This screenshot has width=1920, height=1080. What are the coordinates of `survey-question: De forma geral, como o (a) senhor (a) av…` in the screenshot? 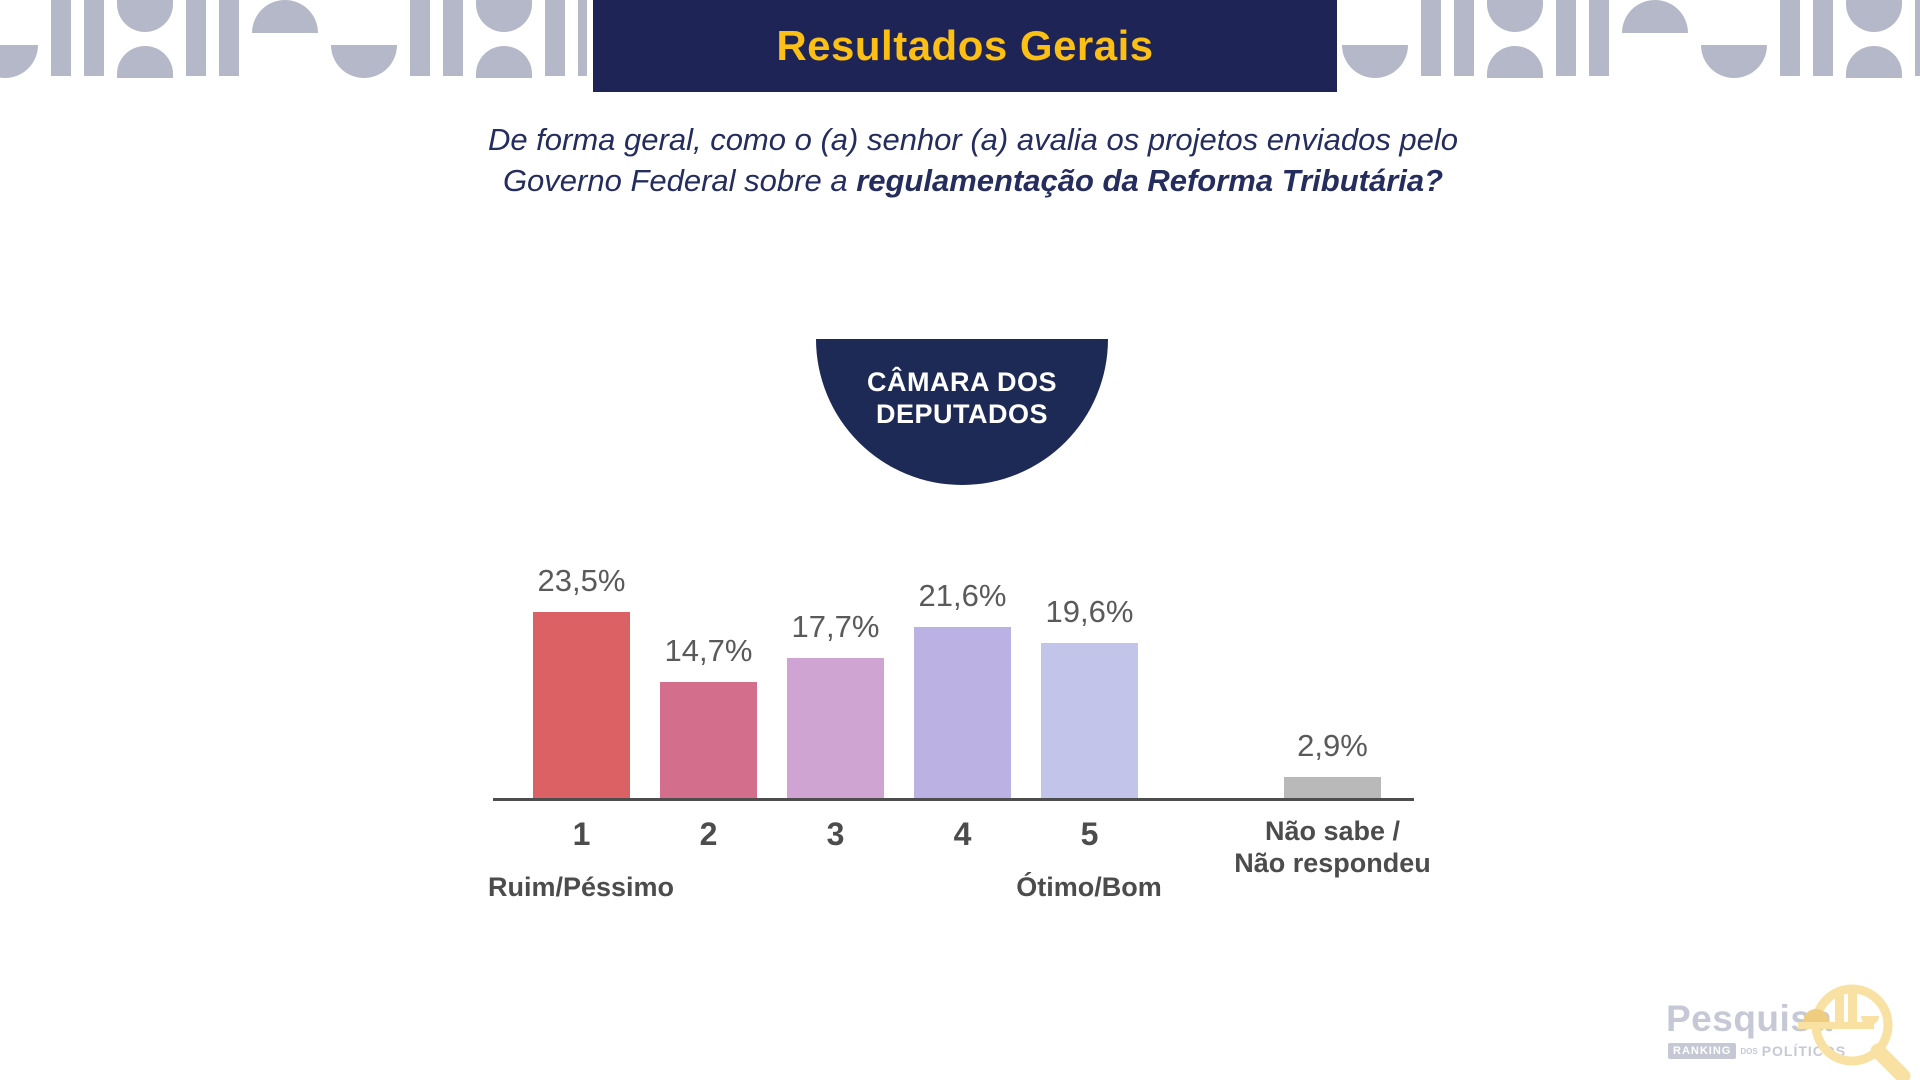 It's located at (966, 161).